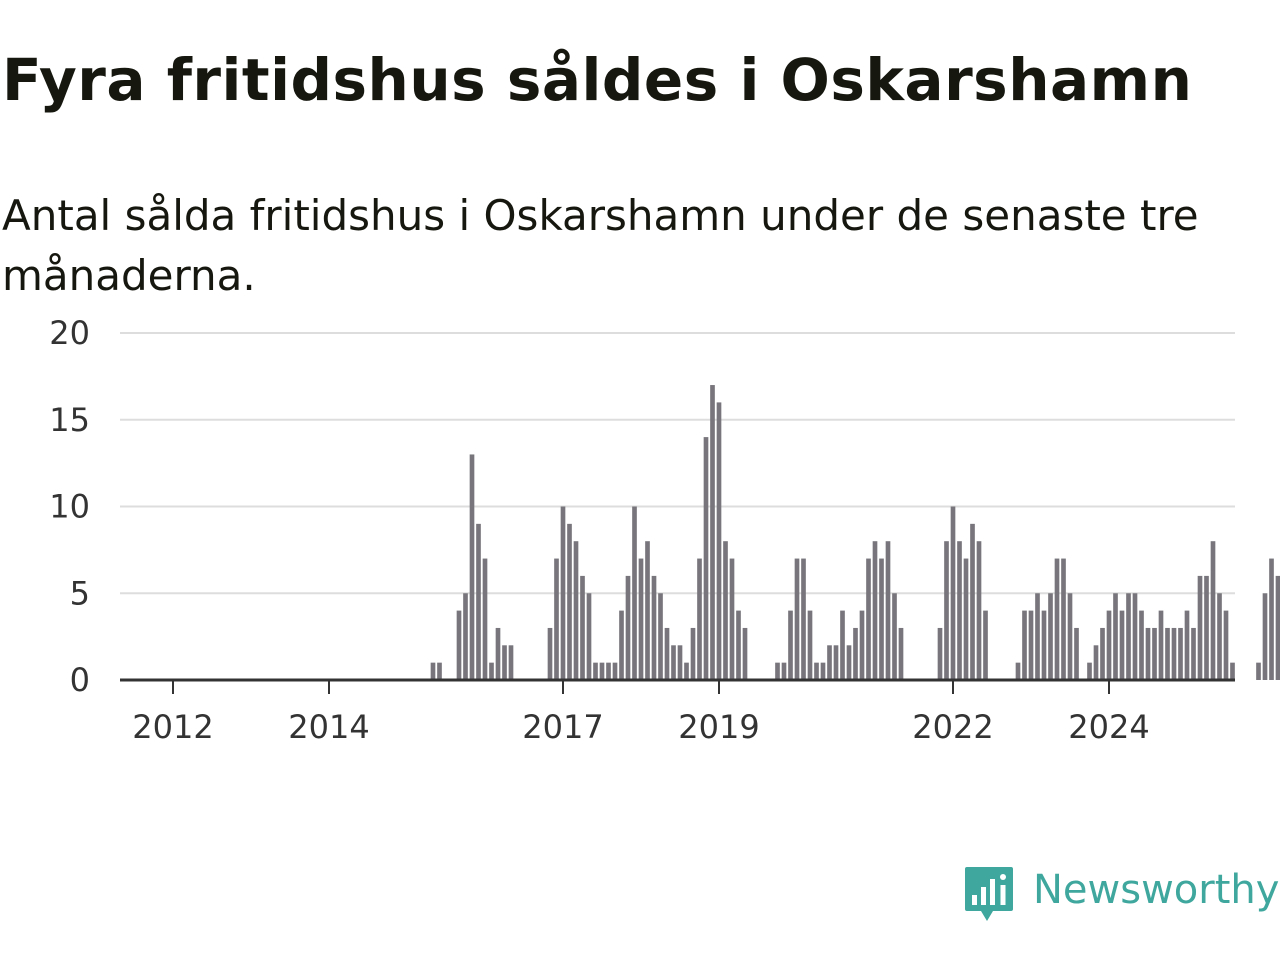 This screenshot has height=960, width=1280. What do you see at coordinates (80, 680) in the screenshot?
I see `y-tick-label: 0` at bounding box center [80, 680].